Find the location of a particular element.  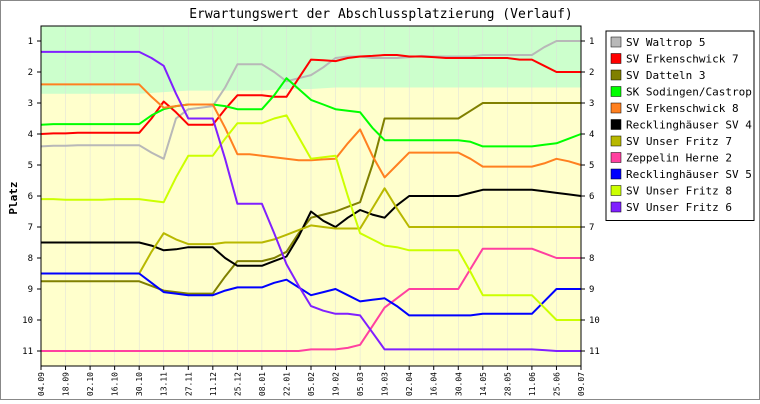

legend-entry: Recklinghäuser SV 5 is located at coordinates (689, 174).